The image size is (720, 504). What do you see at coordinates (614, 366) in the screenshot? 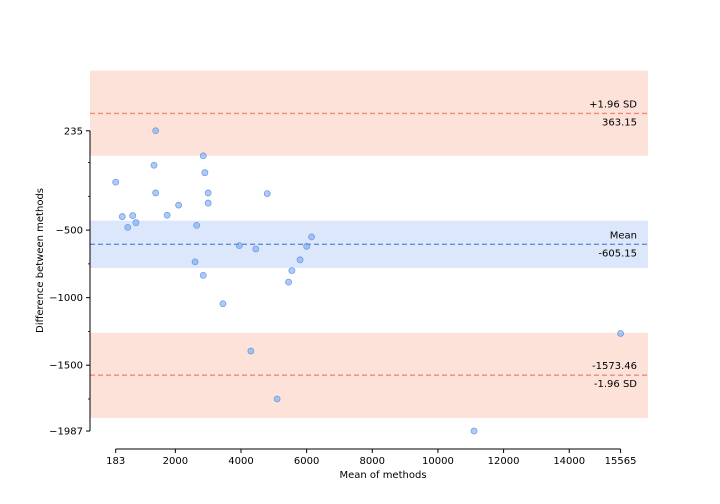
I see `lower-loa-value: -1573.46` at bounding box center [614, 366].